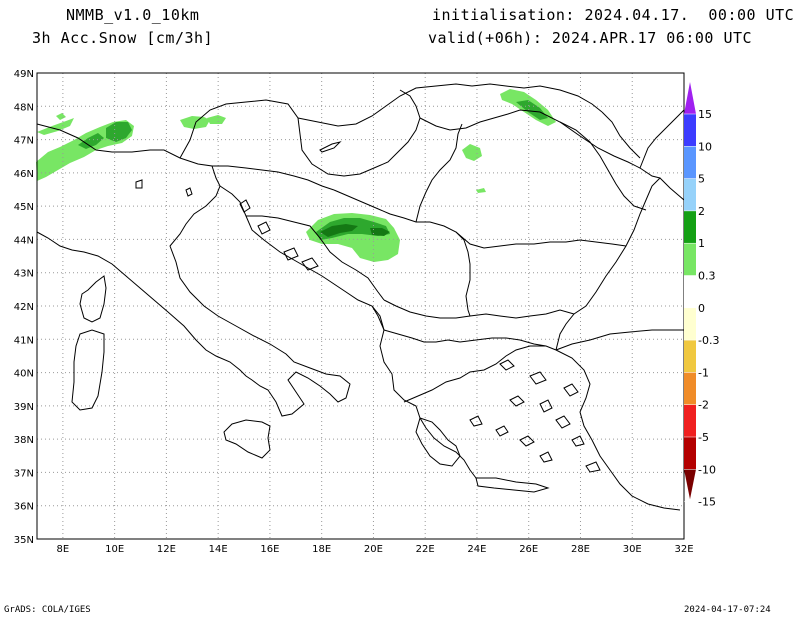 This screenshot has width=800, height=618. Describe the element at coordinates (707, 502) in the screenshot. I see `legend-label: -15` at that location.